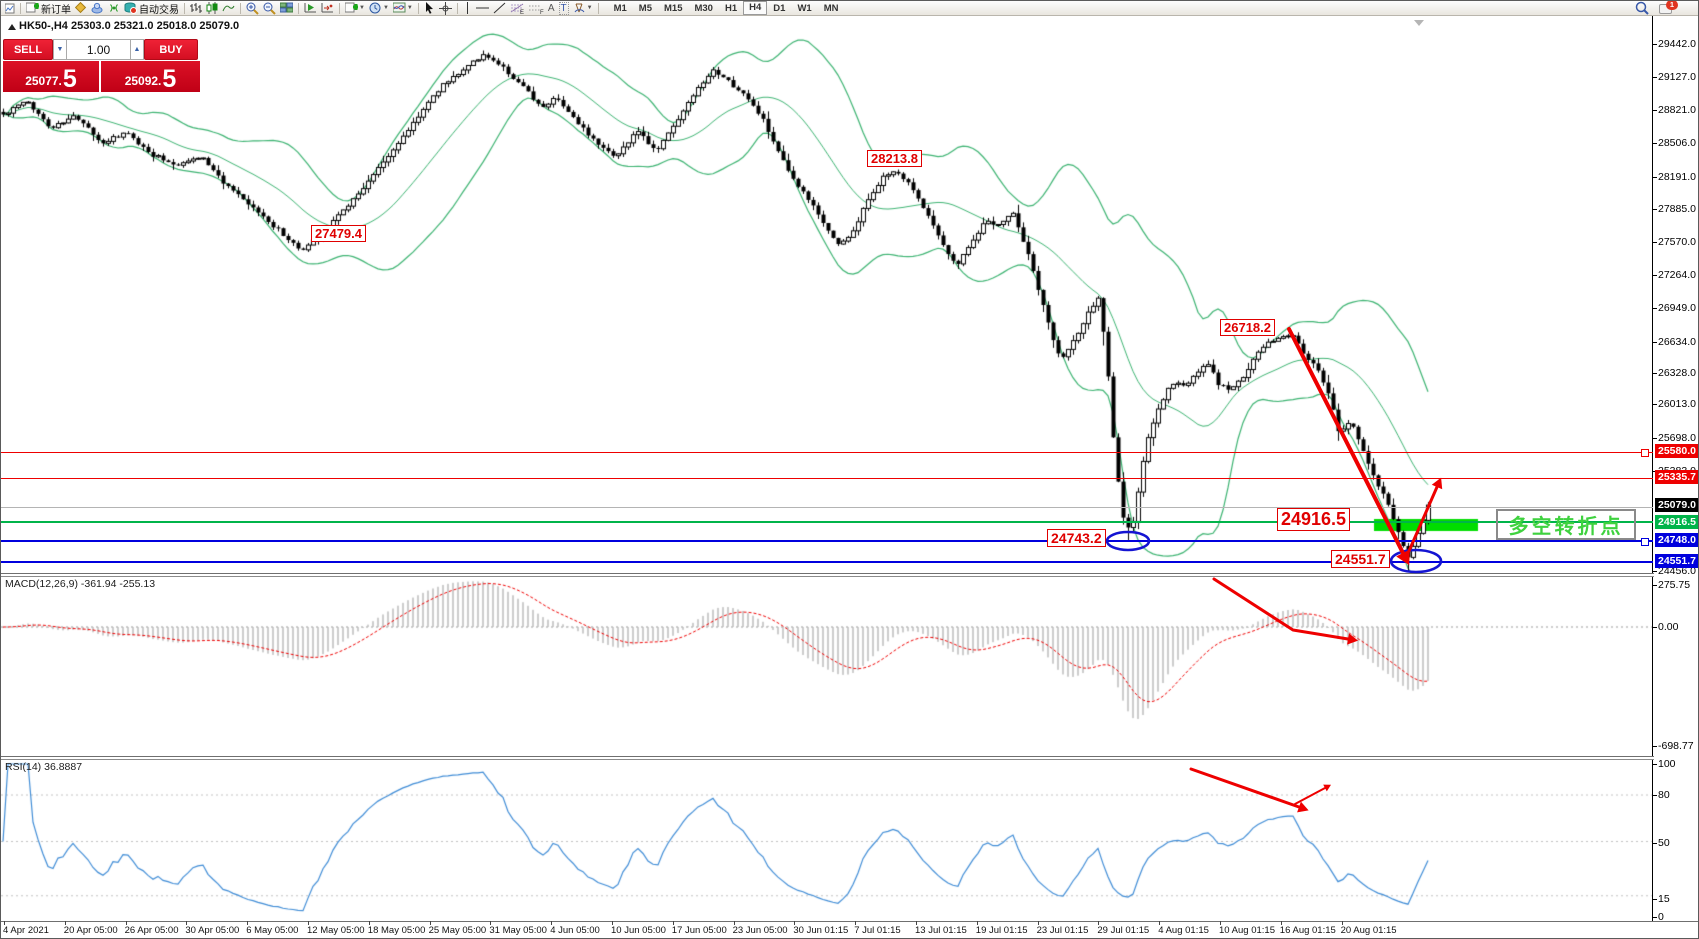 This screenshot has width=1699, height=939. What do you see at coordinates (731, 8) in the screenshot?
I see `timeframe-H1: H1` at bounding box center [731, 8].